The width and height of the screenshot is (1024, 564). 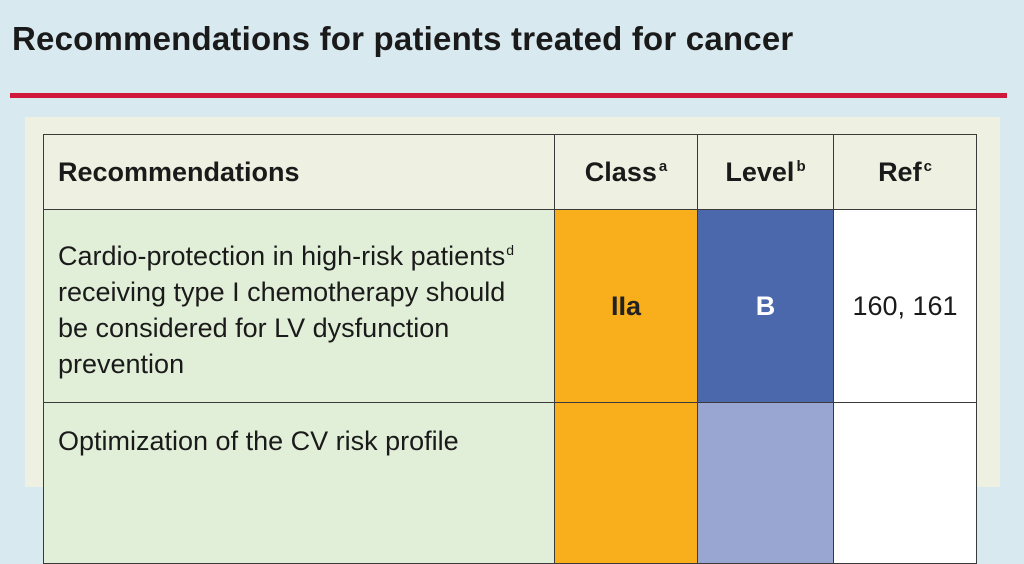 I want to click on header-class: Class a, so click(x=626, y=172).